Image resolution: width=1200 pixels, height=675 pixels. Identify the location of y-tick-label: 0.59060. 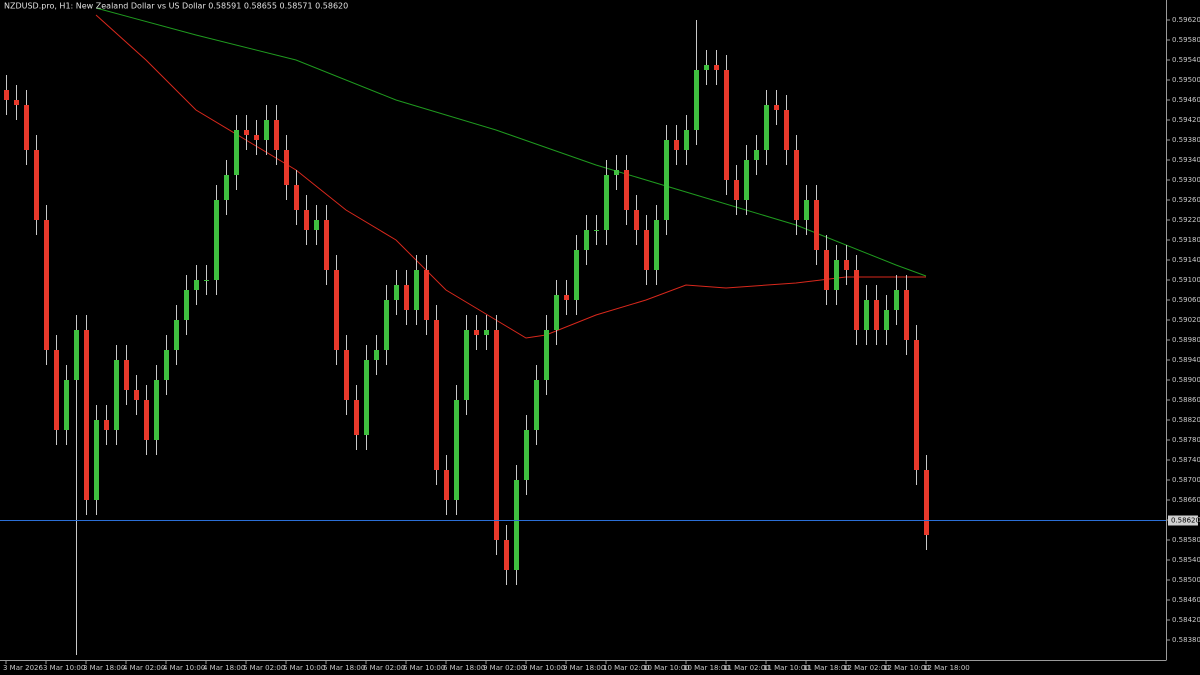
(1186, 300).